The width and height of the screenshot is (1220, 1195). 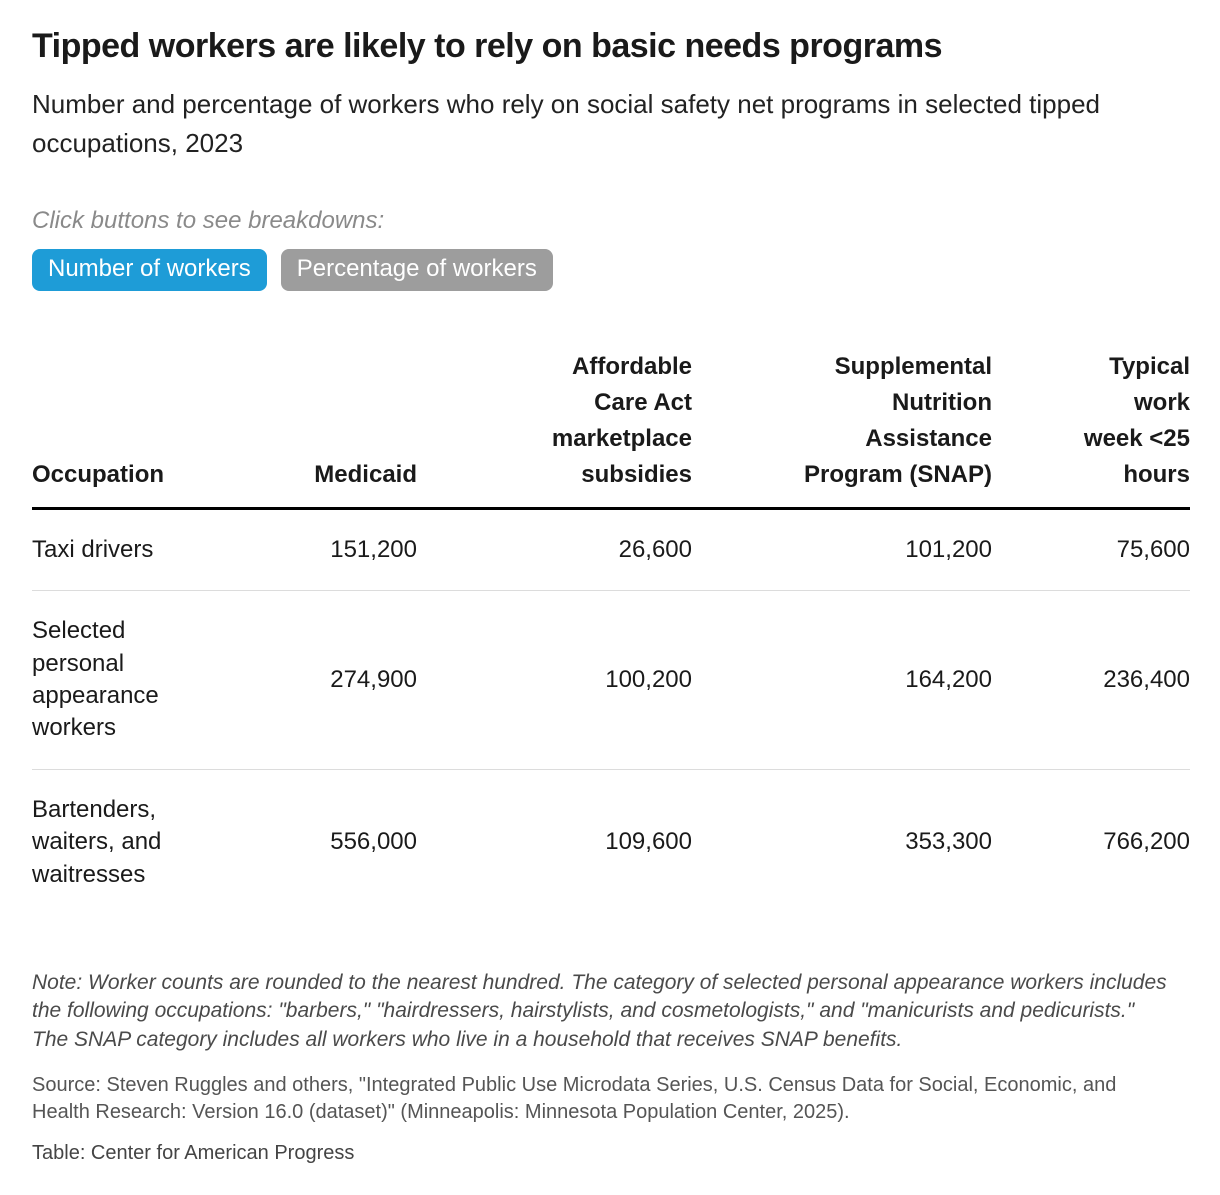 What do you see at coordinates (554, 550) in the screenshot?
I see `aca-value: 26,600` at bounding box center [554, 550].